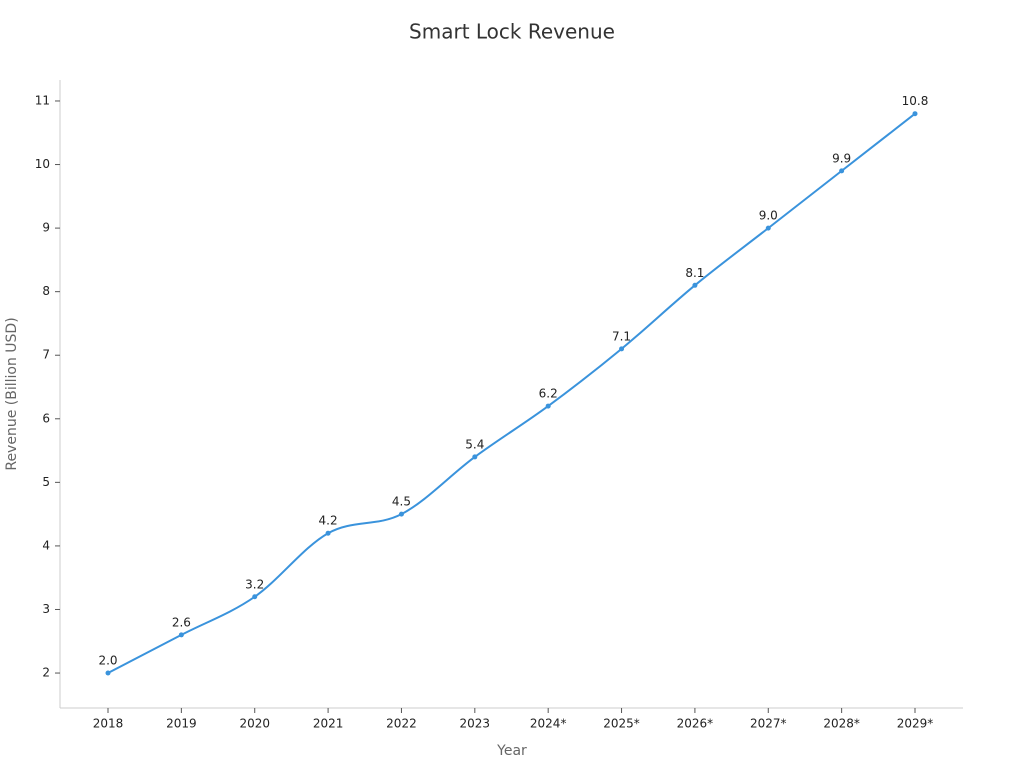 This screenshot has width=1024, height=768. Describe the element at coordinates (512, 32) in the screenshot. I see `chart-title: Smart Lock Revenue` at that location.